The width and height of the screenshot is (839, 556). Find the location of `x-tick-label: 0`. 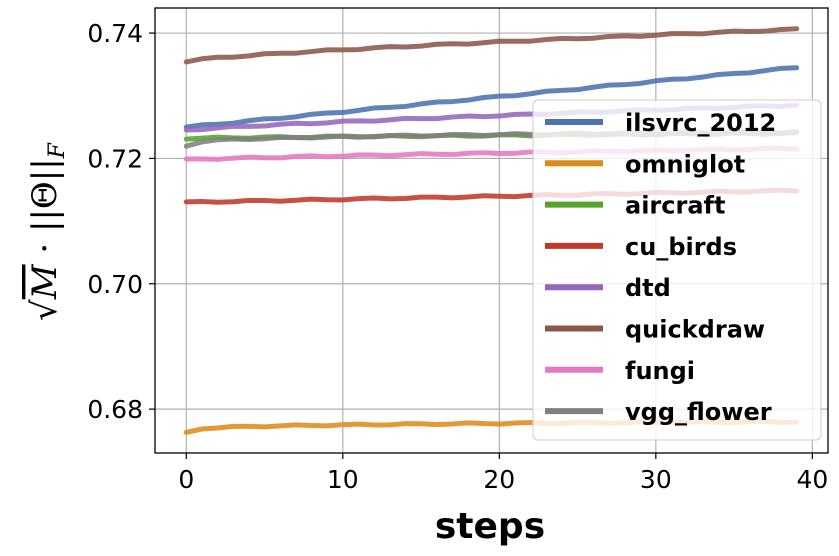

x-tick-label: 0 is located at coordinates (186, 479).